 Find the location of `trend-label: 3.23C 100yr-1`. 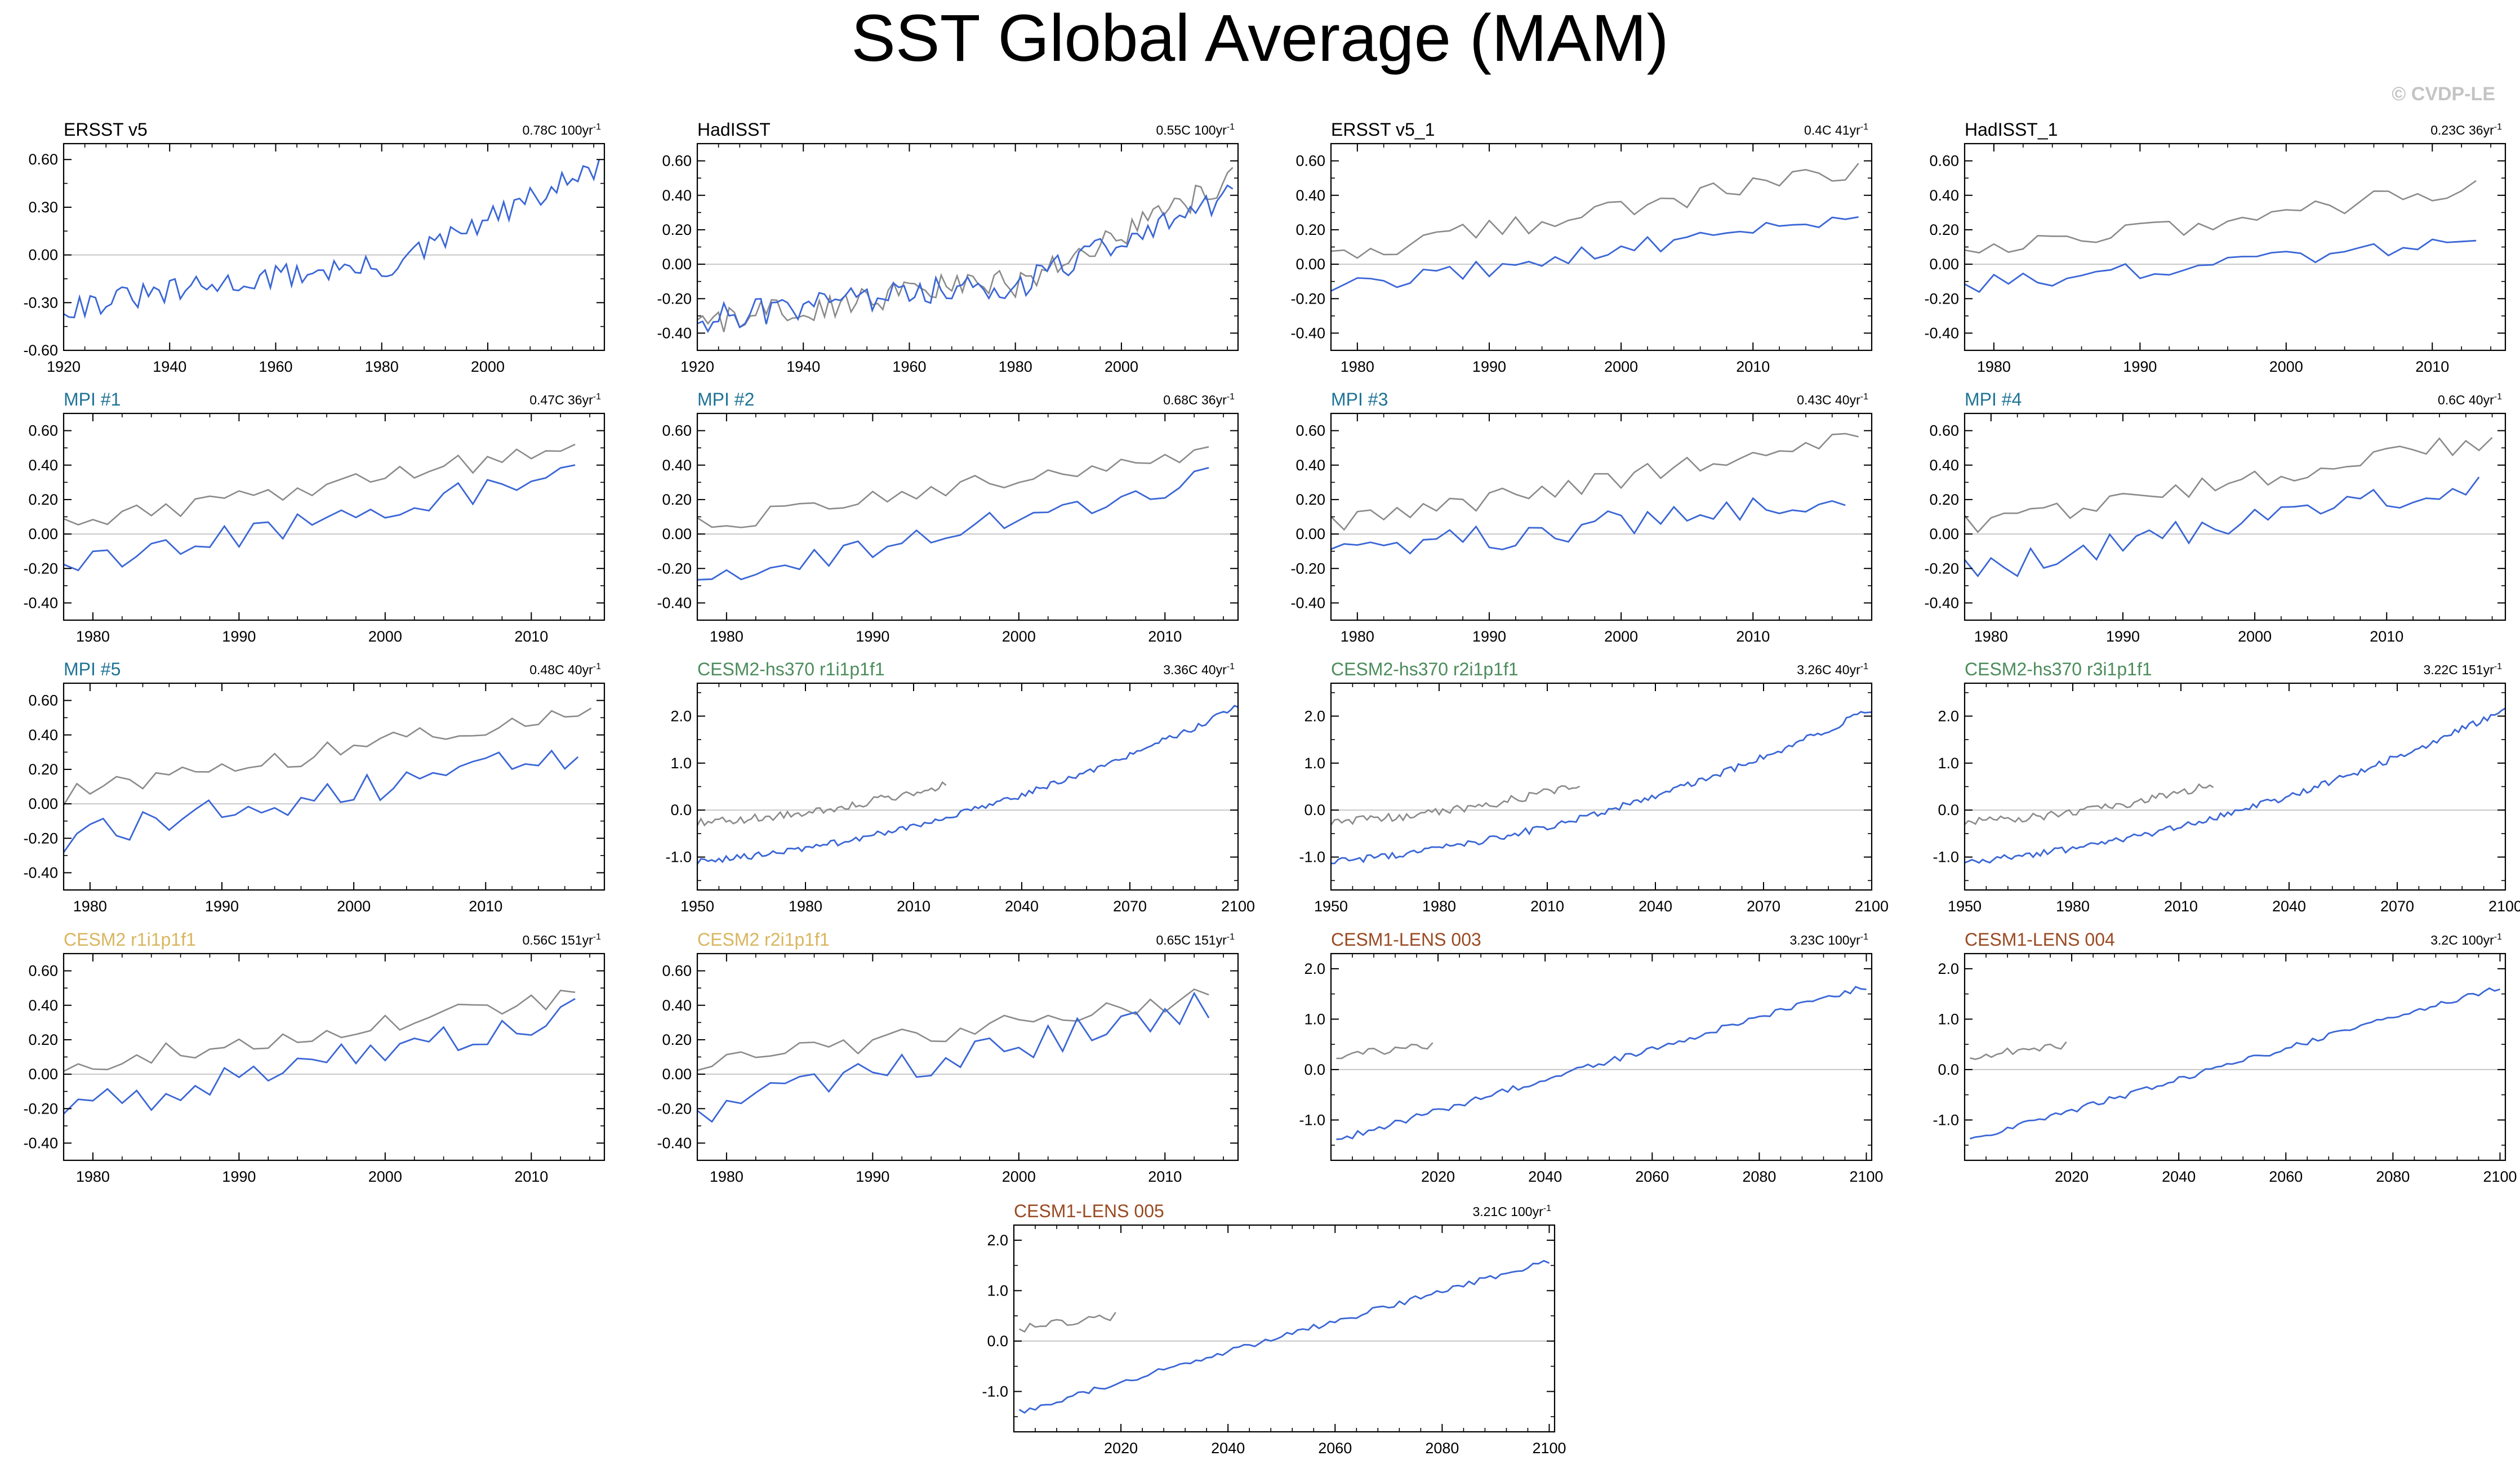

trend-label: 3.23C 100yr-1 is located at coordinates (1828, 939).